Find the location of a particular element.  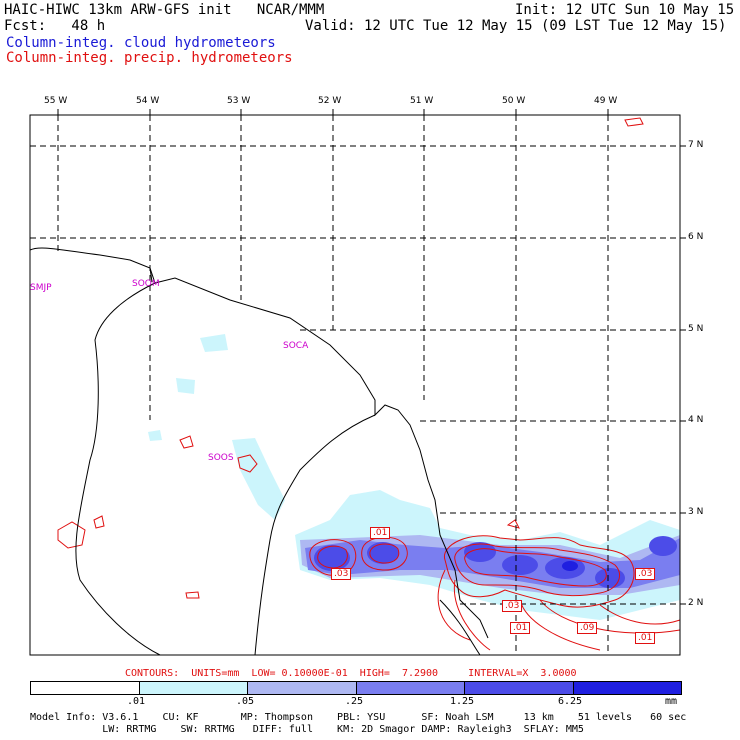

lat-label-7n: 7 N is located at coordinates (696, 145).